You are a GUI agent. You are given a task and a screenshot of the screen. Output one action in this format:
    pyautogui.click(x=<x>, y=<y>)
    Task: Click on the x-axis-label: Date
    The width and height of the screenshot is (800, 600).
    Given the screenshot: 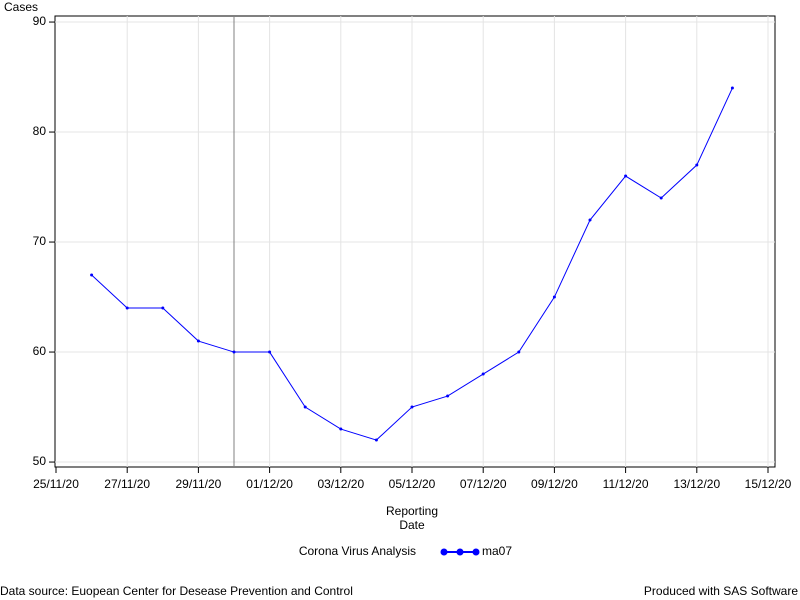 What is the action you would take?
    pyautogui.click(x=412, y=525)
    